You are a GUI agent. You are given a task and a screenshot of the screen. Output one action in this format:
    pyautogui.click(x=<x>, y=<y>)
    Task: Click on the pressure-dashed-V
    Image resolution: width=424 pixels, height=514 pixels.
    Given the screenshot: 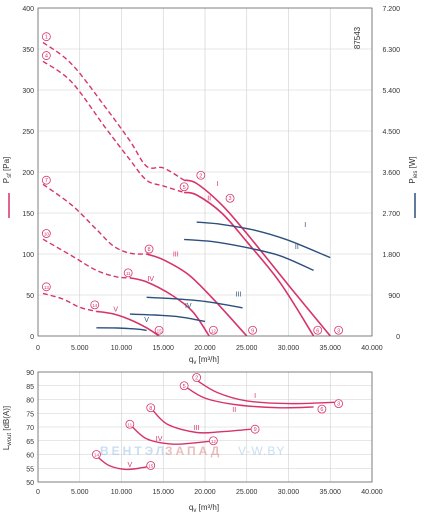 What is the action you would take?
    pyautogui.click(x=69, y=302)
    